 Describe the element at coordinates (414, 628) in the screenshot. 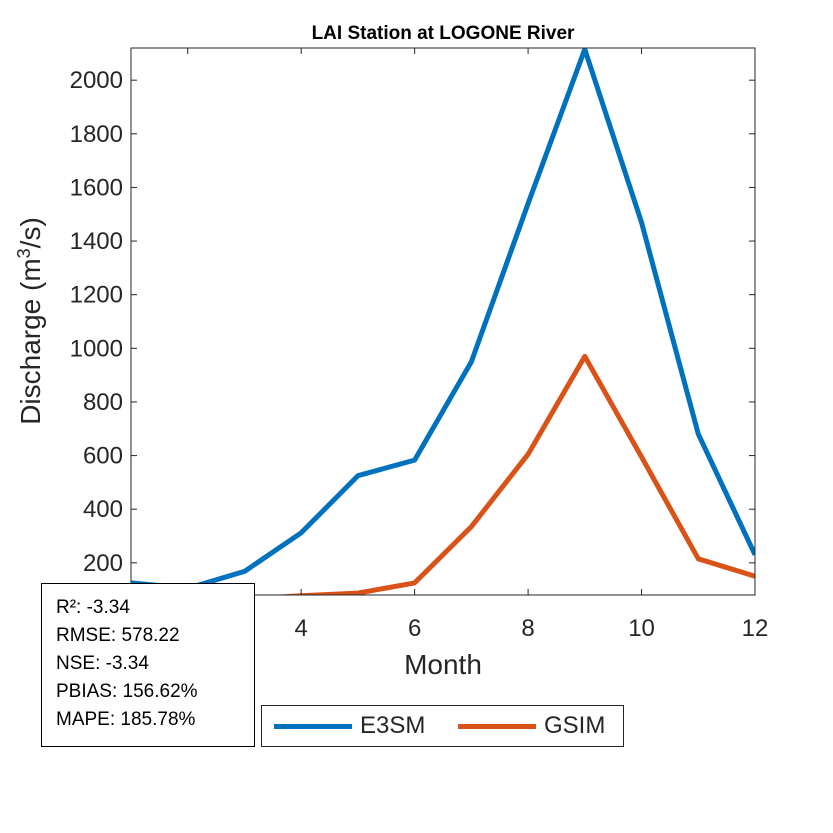

I see `x-tick-label: 6` at that location.